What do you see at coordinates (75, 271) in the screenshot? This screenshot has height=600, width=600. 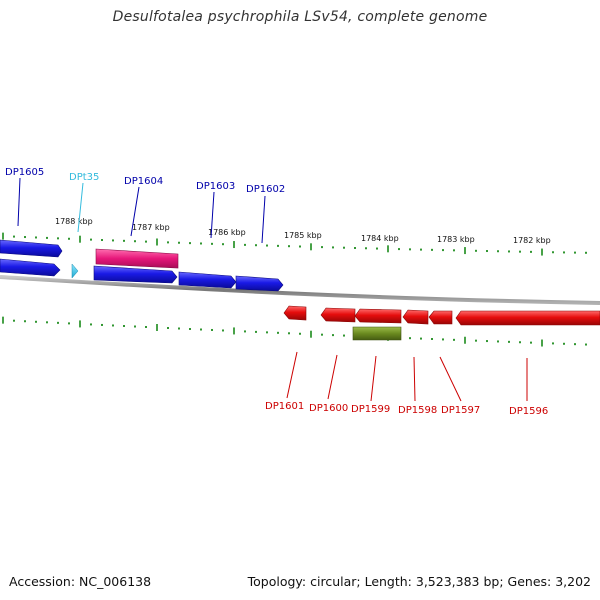 I see `trna-dpt35` at bounding box center [75, 271].